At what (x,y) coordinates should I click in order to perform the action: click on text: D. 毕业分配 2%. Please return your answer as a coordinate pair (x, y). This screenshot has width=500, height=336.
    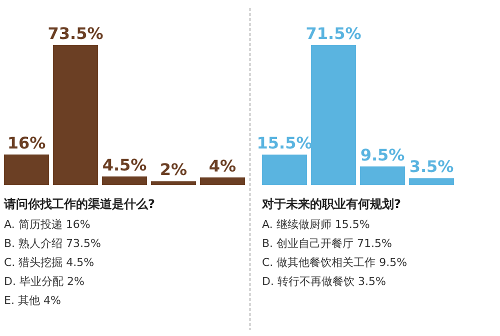
    Looking at the image, I should click on (44, 281).